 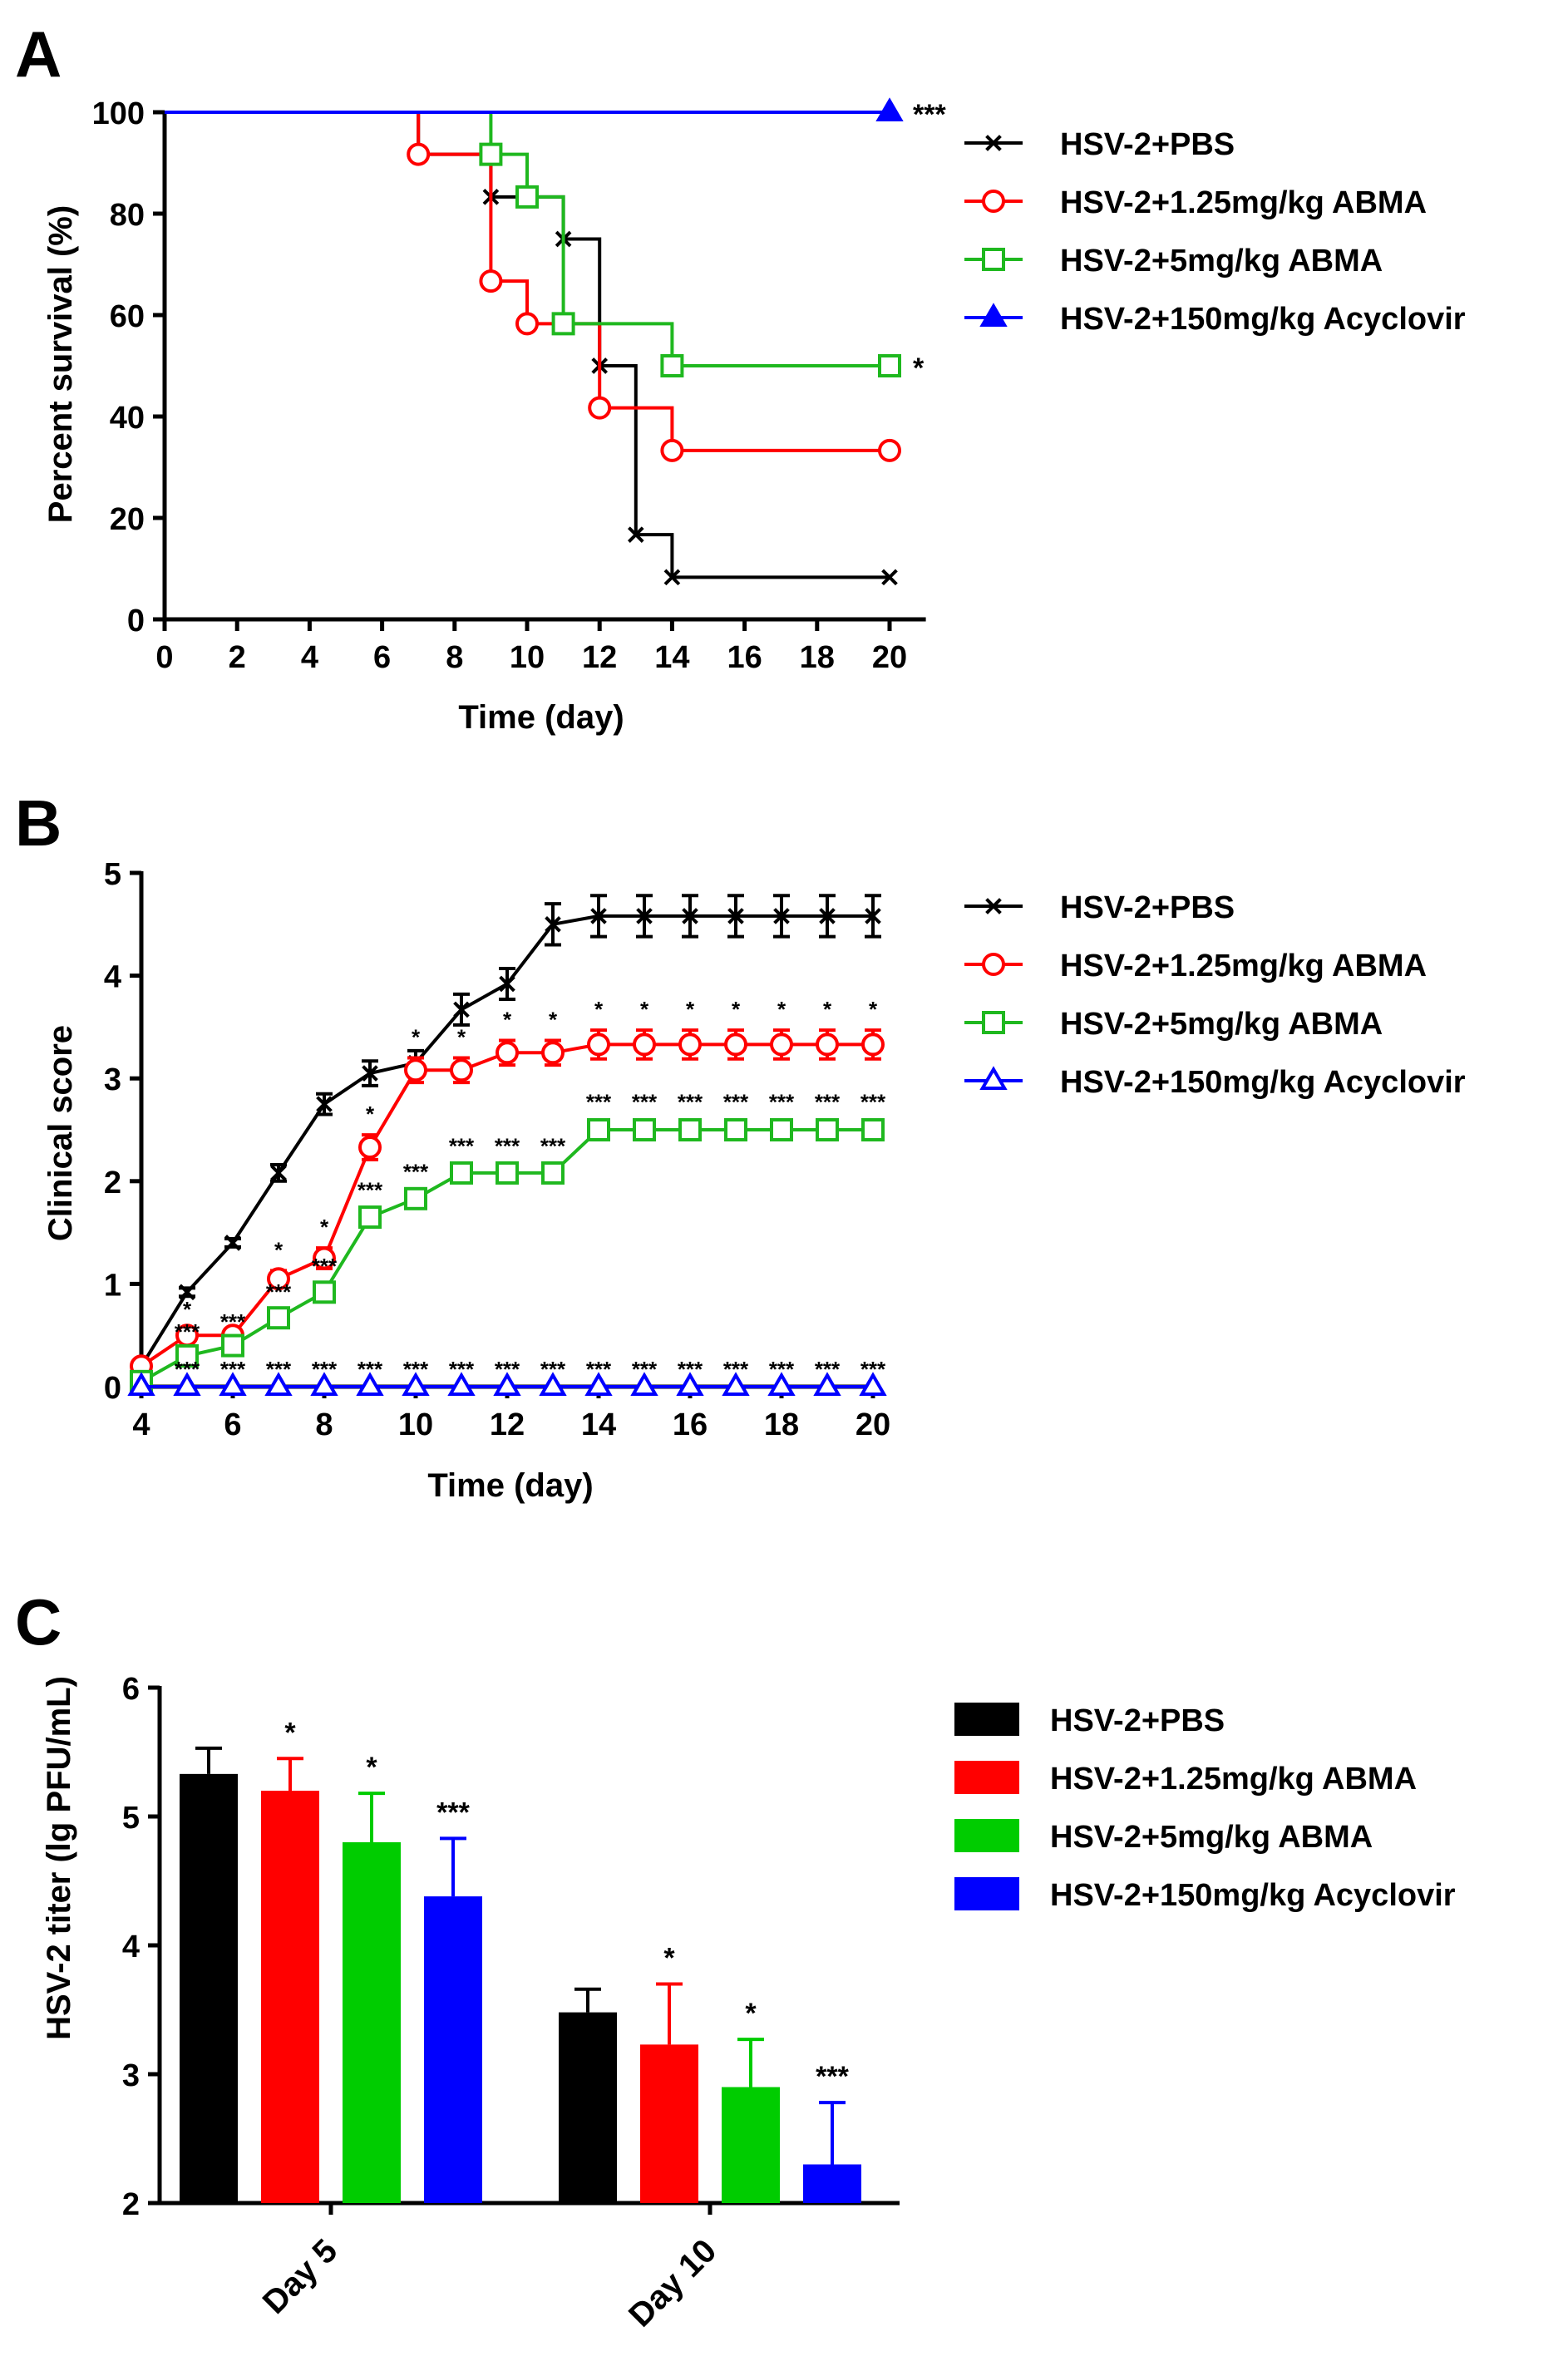 What do you see at coordinates (127, 215) in the screenshot?
I see `panel-a-y-tick-label: 80` at bounding box center [127, 215].